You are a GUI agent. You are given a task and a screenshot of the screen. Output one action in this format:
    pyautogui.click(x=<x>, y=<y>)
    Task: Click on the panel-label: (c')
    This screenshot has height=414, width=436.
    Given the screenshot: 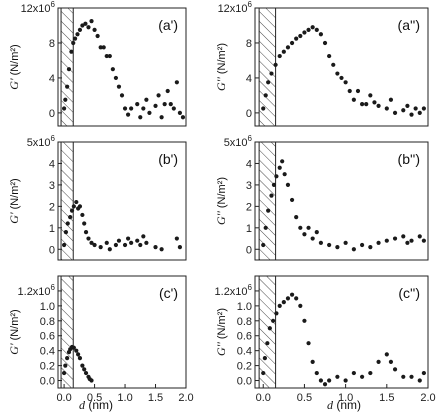 What is the action you would take?
    pyautogui.click(x=168, y=293)
    